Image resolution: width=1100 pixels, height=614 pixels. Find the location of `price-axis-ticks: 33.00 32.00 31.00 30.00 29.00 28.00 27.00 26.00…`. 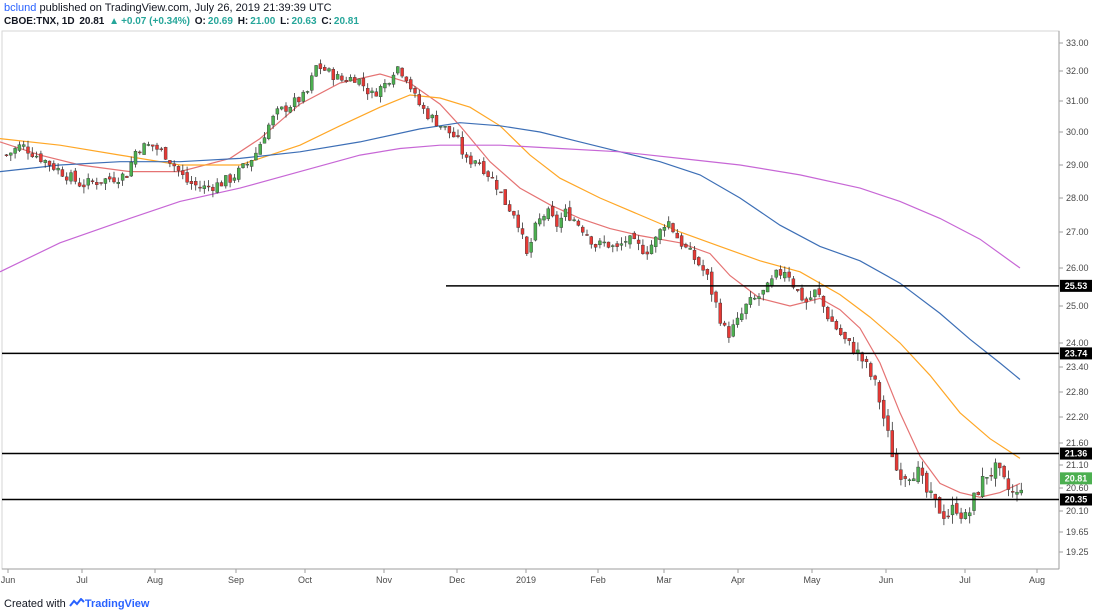

price-axis-ticks: 33.00 32.00 31.00 30.00 29.00 28.00 27.00 26.00… is located at coordinates (1074, 297).